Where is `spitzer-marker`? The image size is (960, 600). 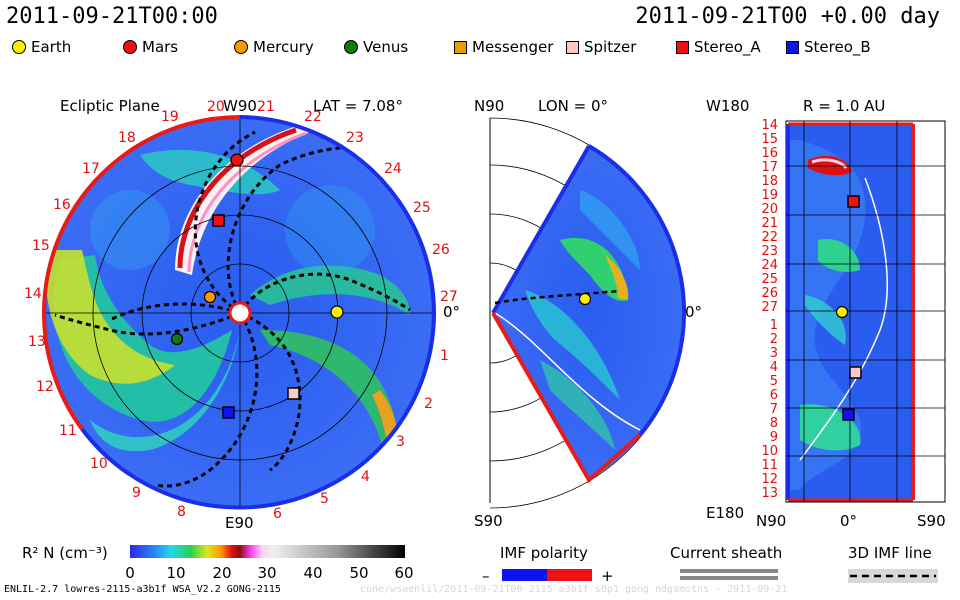
spitzer-marker is located at coordinates (293, 393).